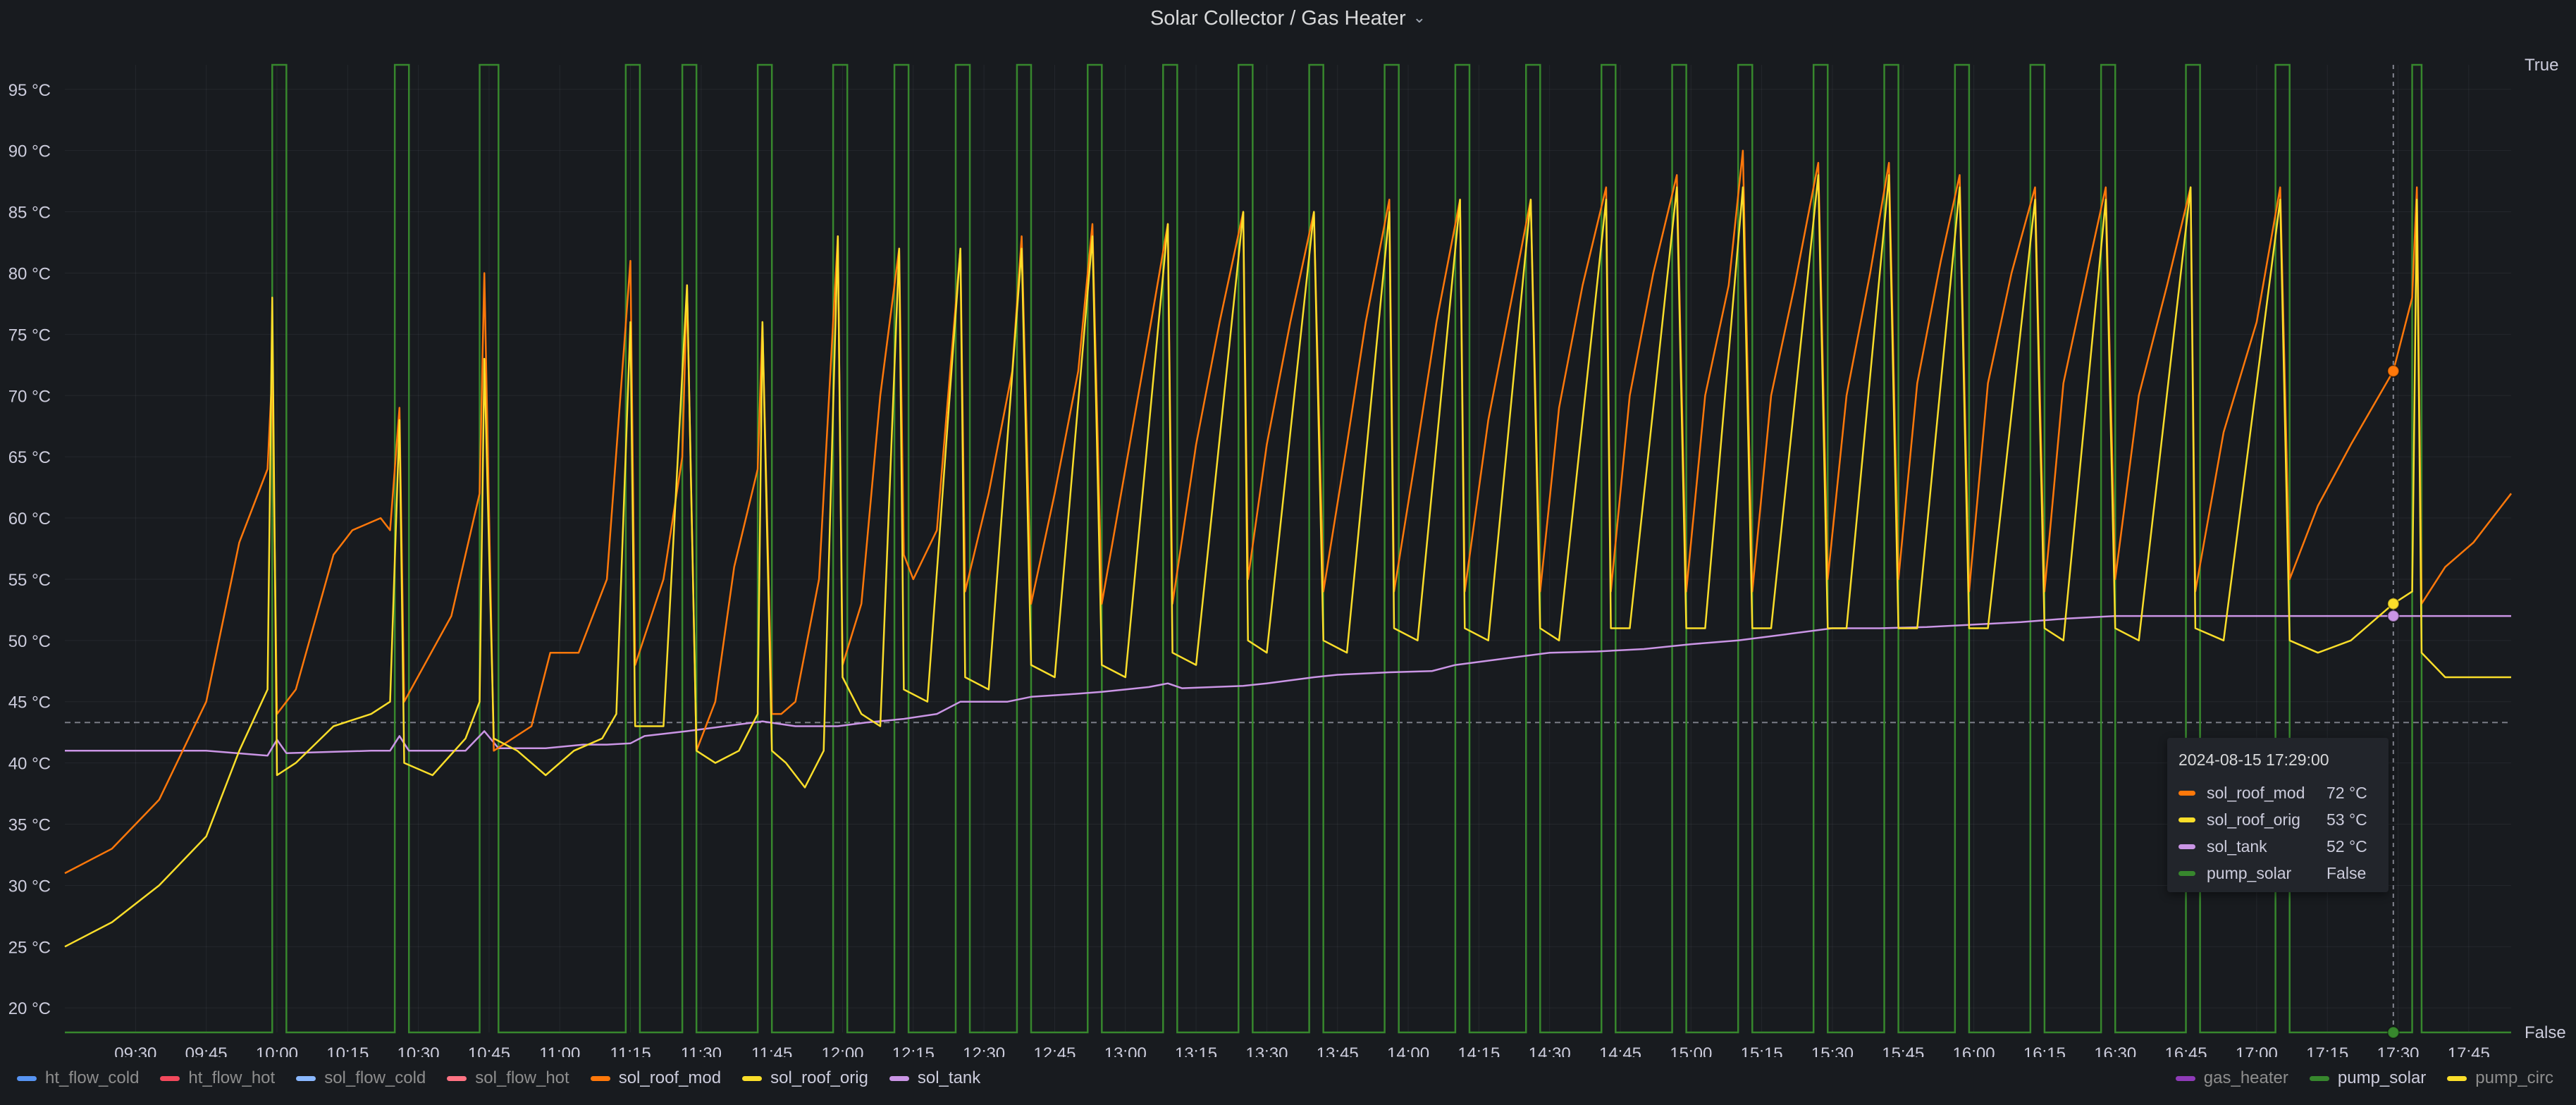  Describe the element at coordinates (949, 1077) in the screenshot. I see `legend-label: sol_tank` at that location.